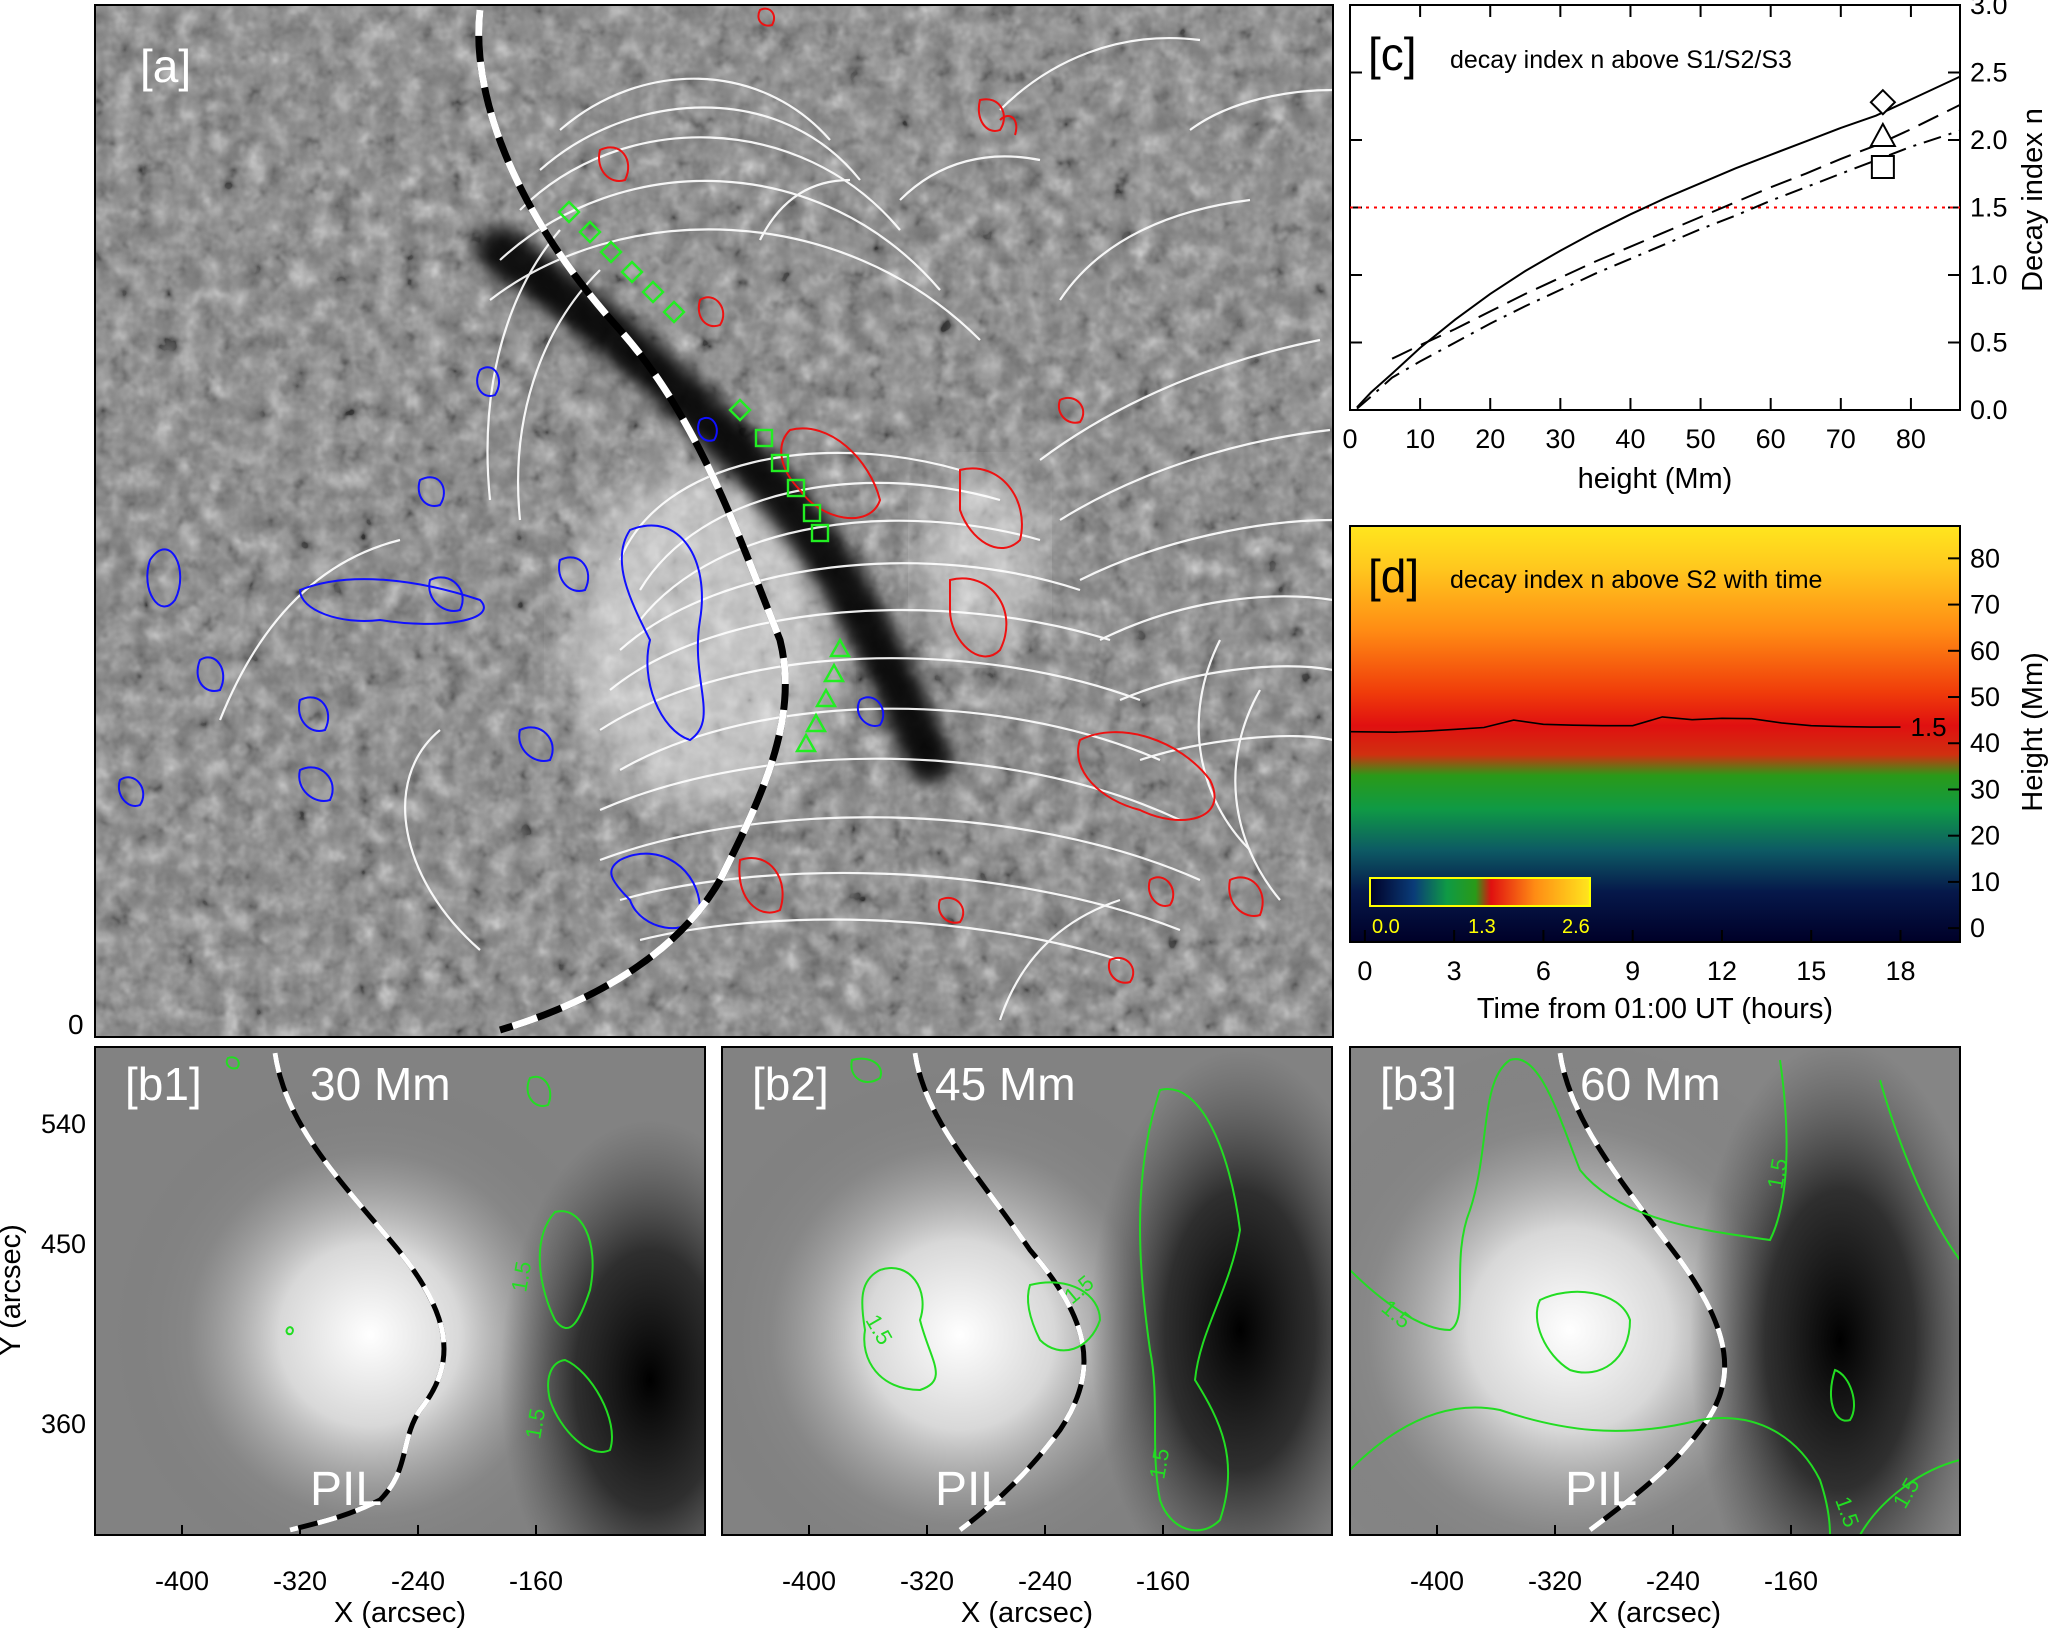  What do you see at coordinates (400, 1291) in the screenshot?
I see `panel-b1: 1.5 1.5 [b1] 30 Mm PIL` at bounding box center [400, 1291].